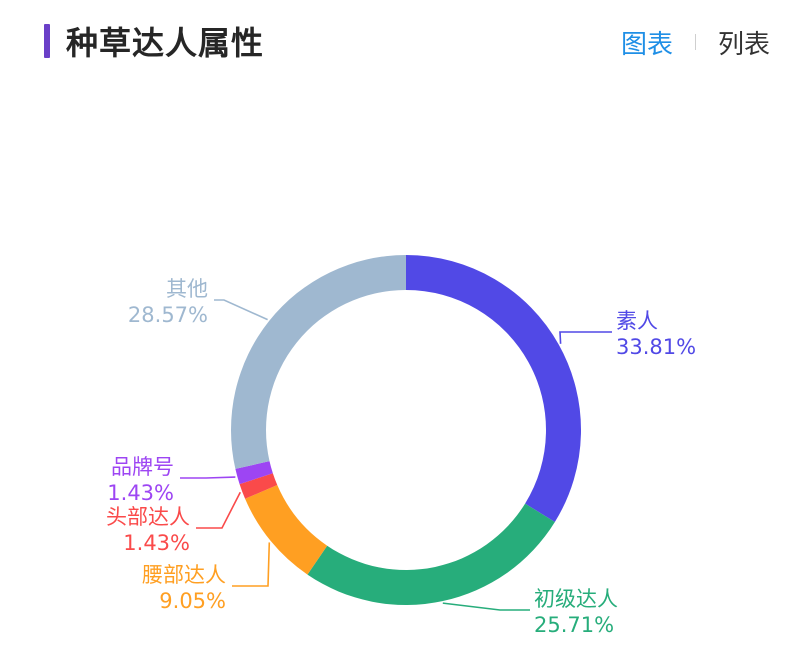 The width and height of the screenshot is (798, 668). What do you see at coordinates (142, 467) in the screenshot?
I see `slice-name-label: 品牌号` at bounding box center [142, 467].